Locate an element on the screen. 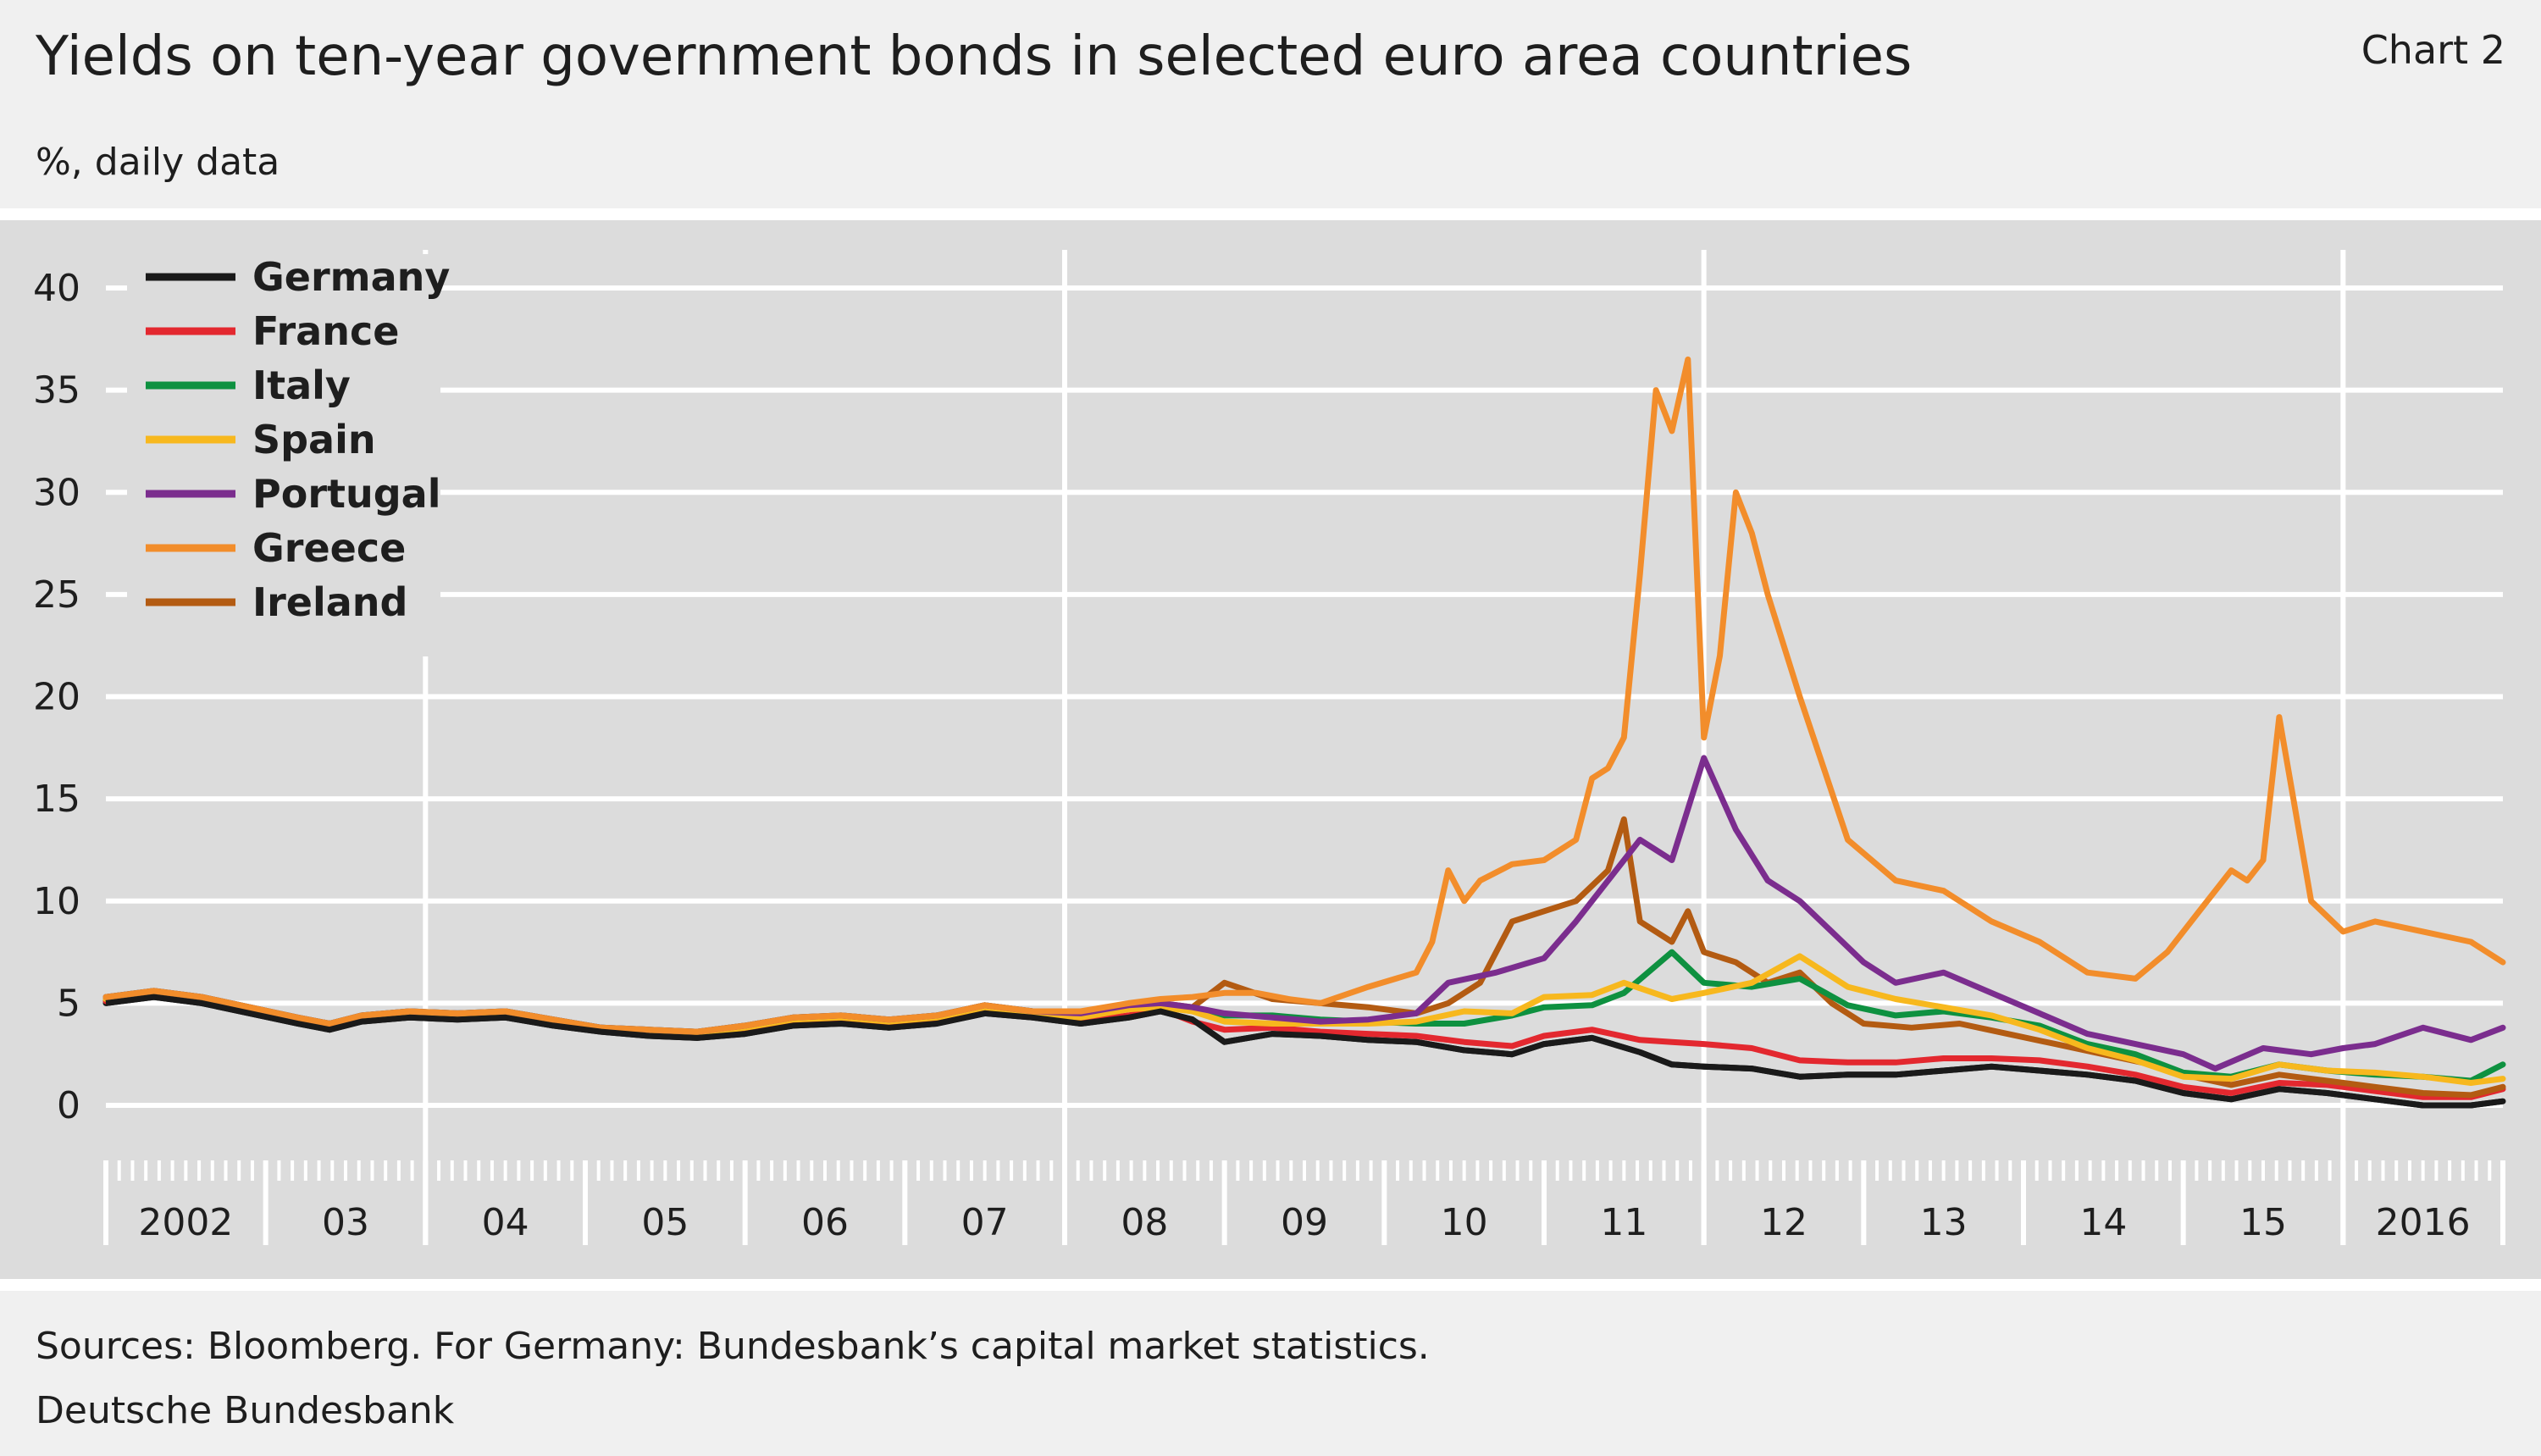  legend-label: Greece is located at coordinates (329, 548).